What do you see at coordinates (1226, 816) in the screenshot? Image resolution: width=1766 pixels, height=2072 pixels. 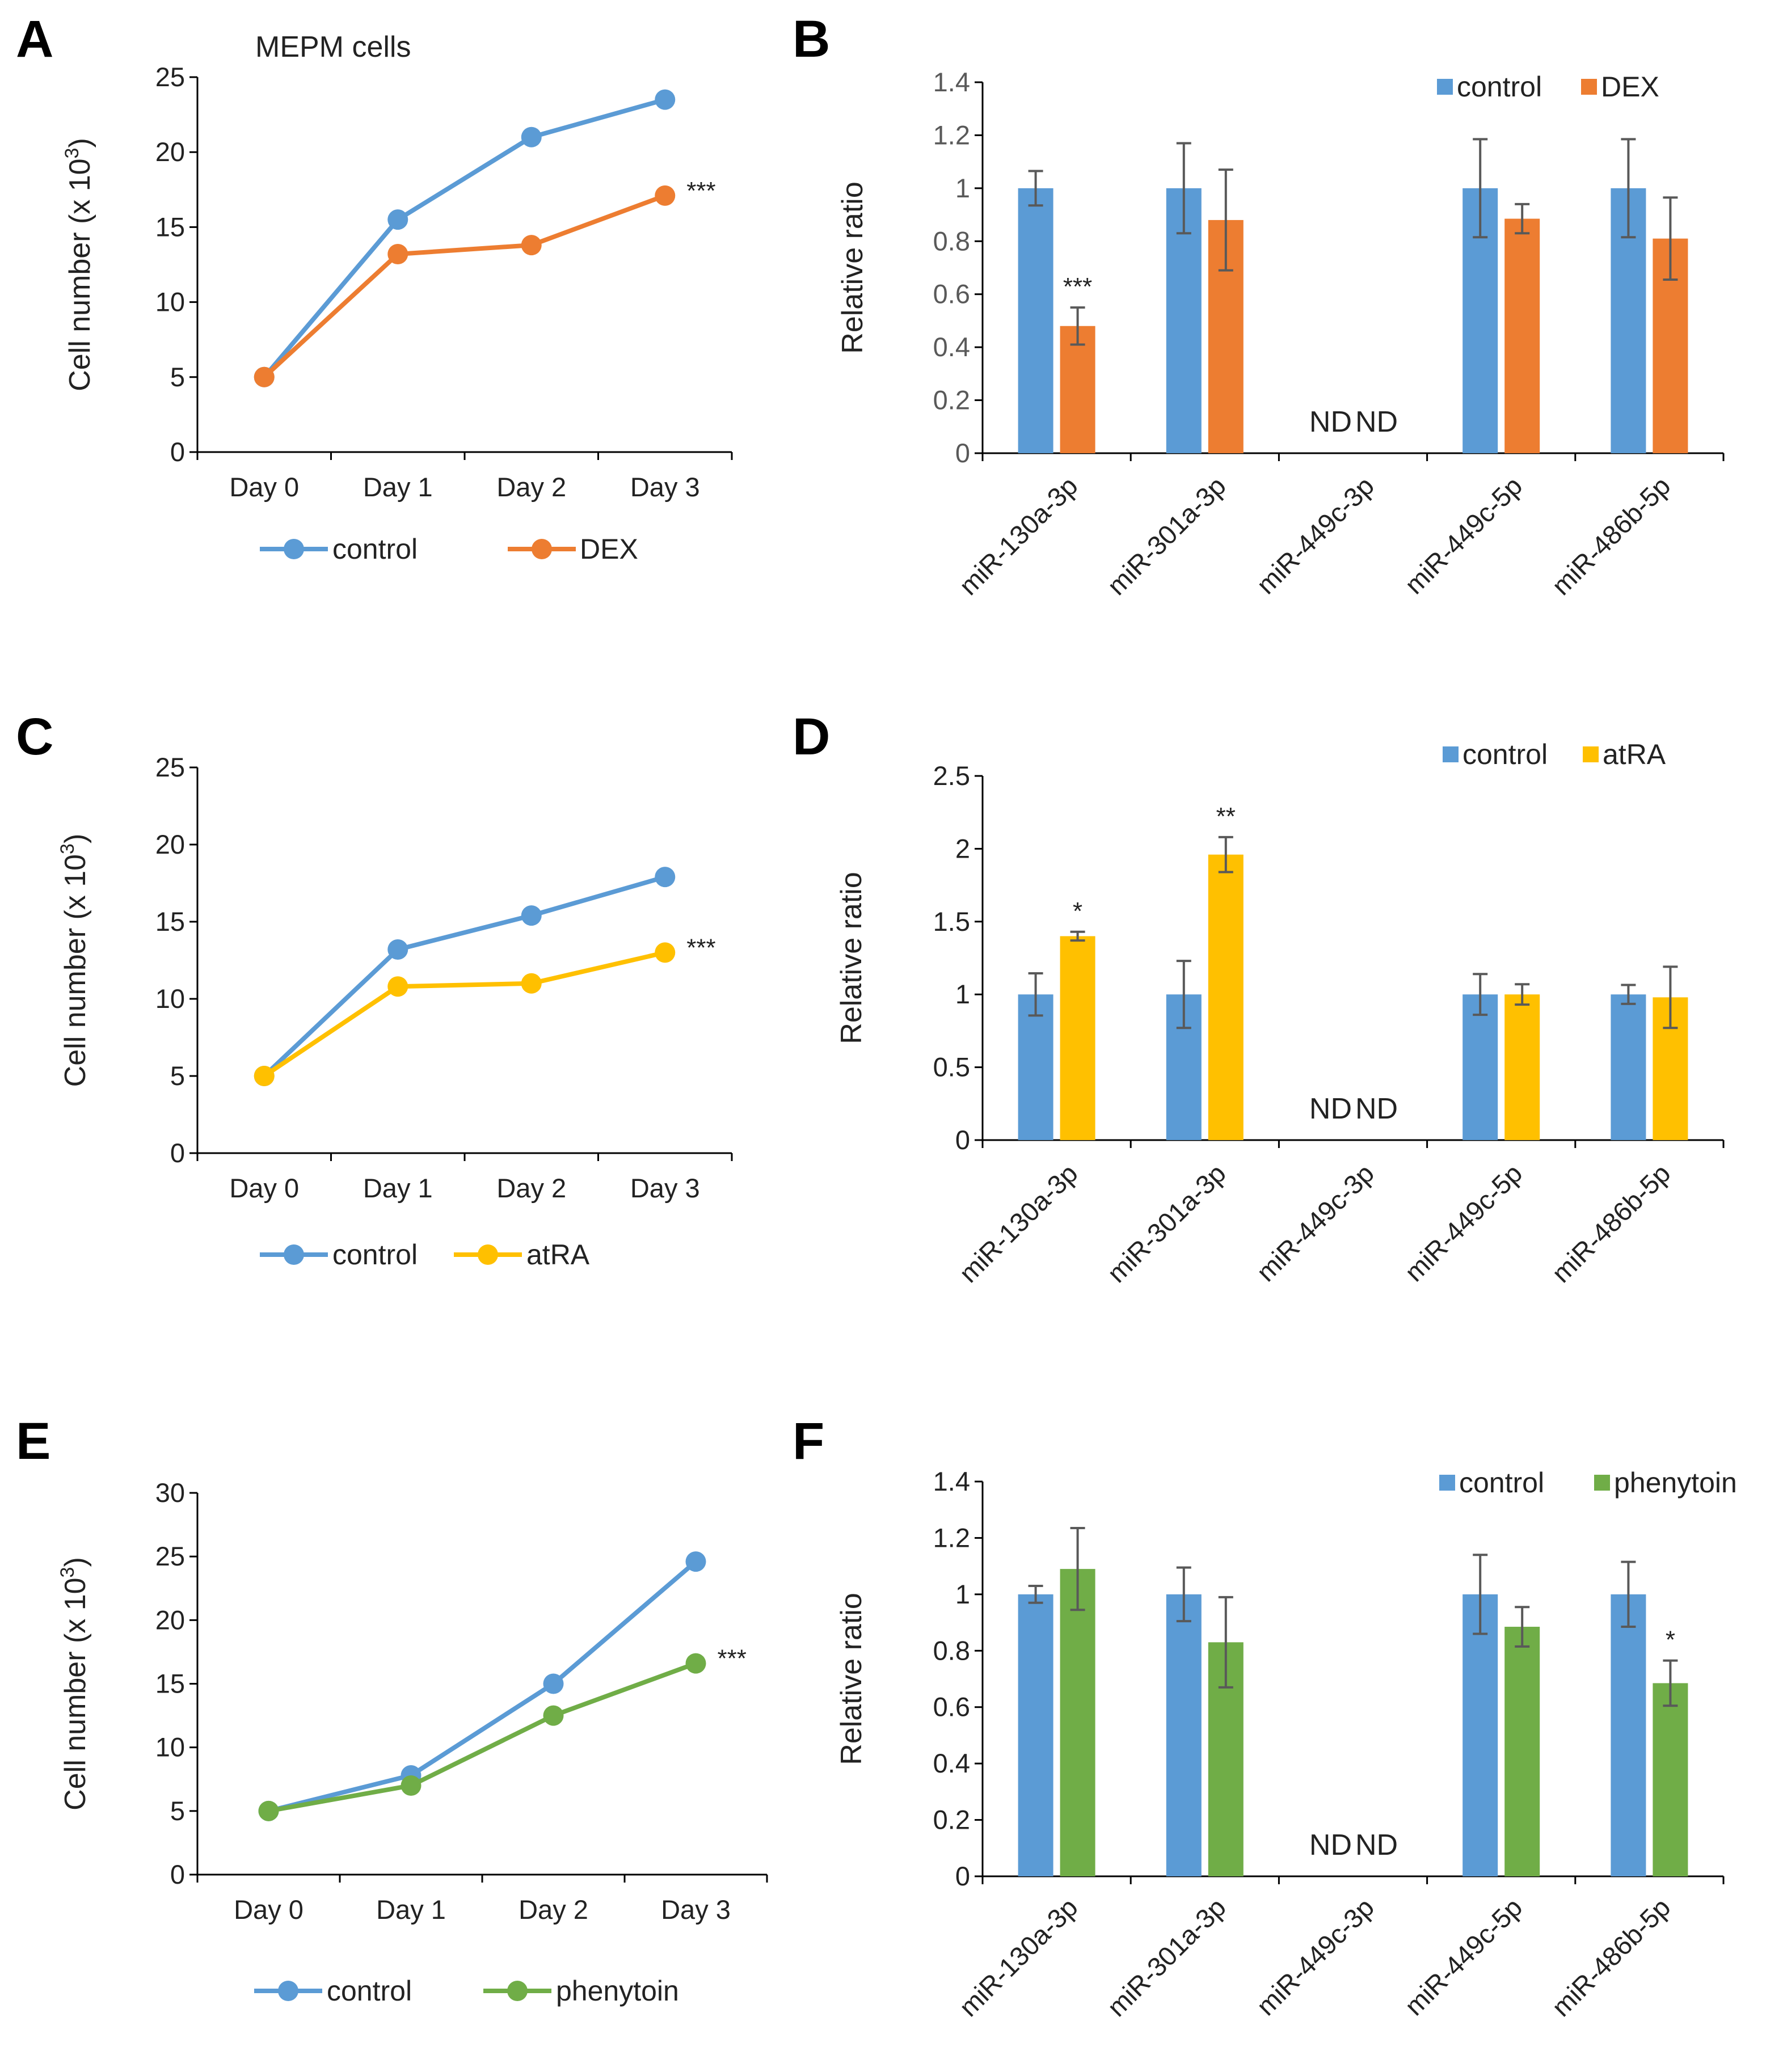 I see `significance-label: **` at bounding box center [1226, 816].